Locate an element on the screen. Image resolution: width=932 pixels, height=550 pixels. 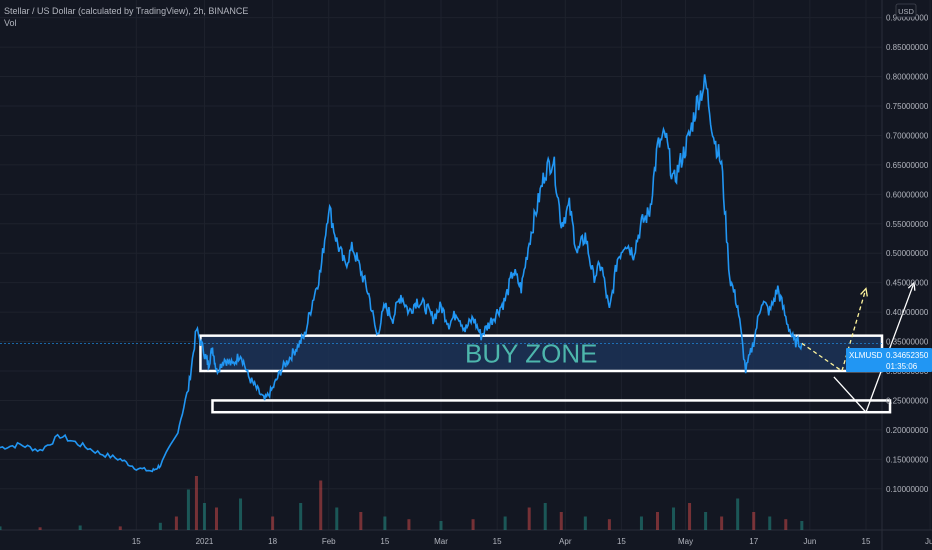
x-tick-label: May is located at coordinates (685, 541).